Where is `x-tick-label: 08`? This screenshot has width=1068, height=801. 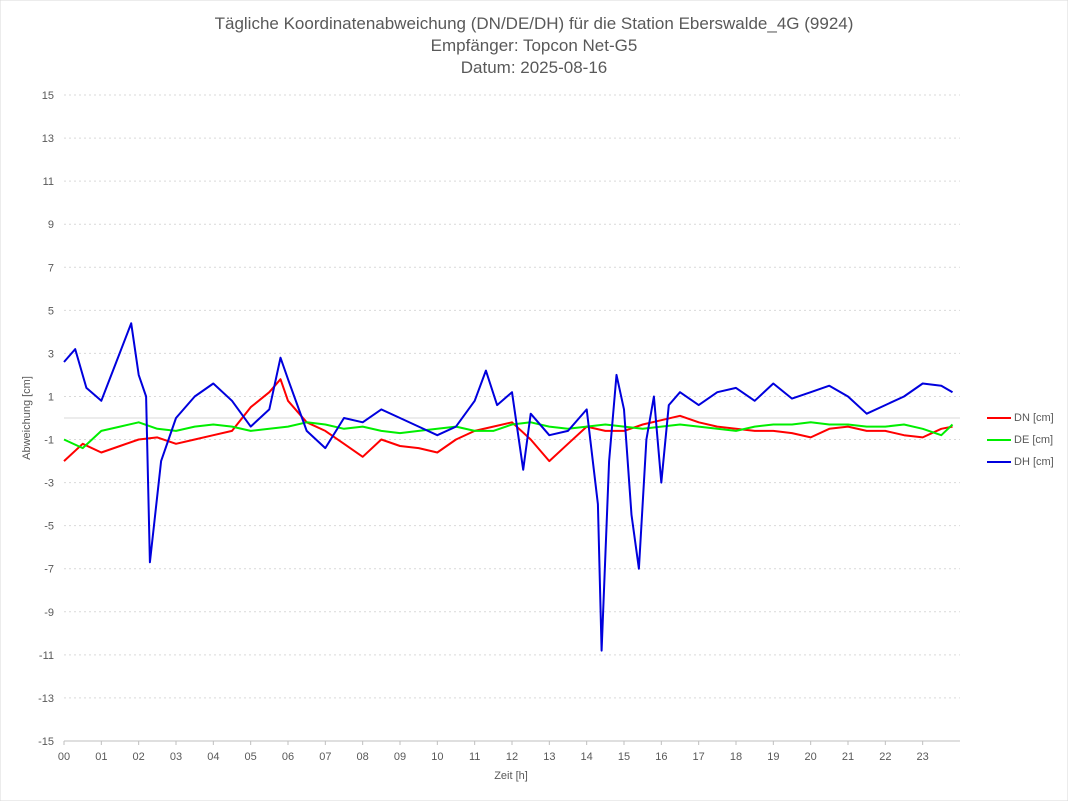
x-tick-label: 08 is located at coordinates (363, 757).